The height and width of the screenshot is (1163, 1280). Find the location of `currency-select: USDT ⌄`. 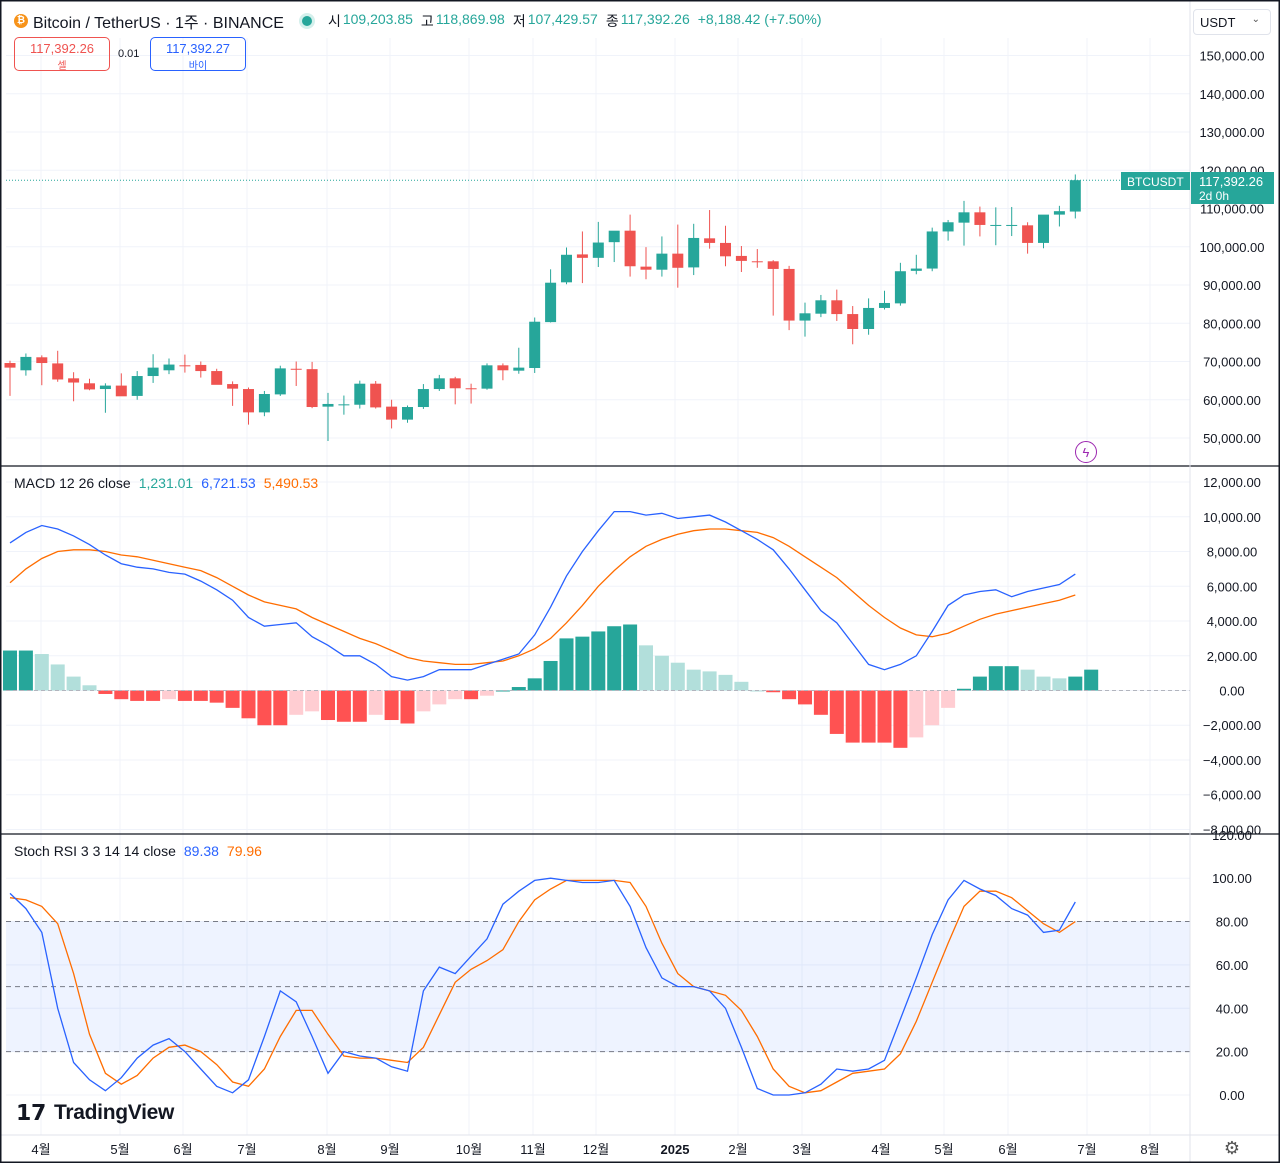

currency-select: USDT ⌄ is located at coordinates (1232, 22).